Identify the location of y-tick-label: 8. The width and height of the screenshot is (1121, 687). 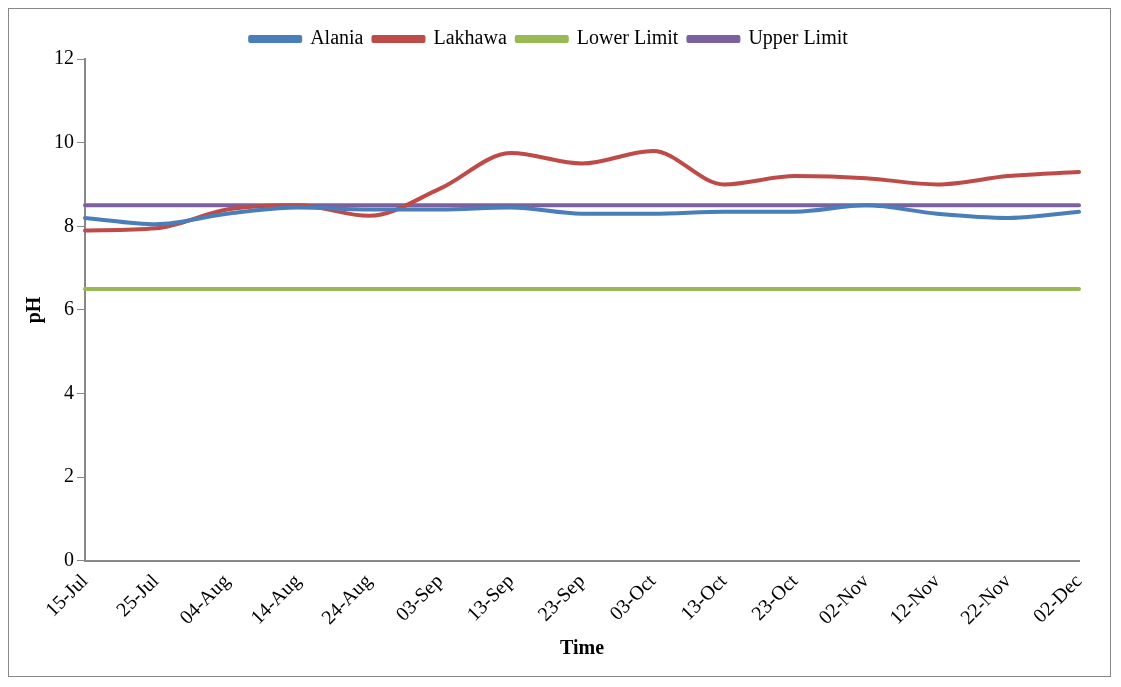
(69, 224).